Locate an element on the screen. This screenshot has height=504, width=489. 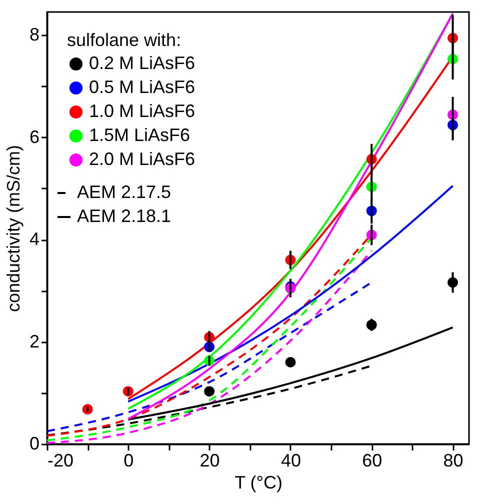
x-tick-label: 0 is located at coordinates (129, 460).